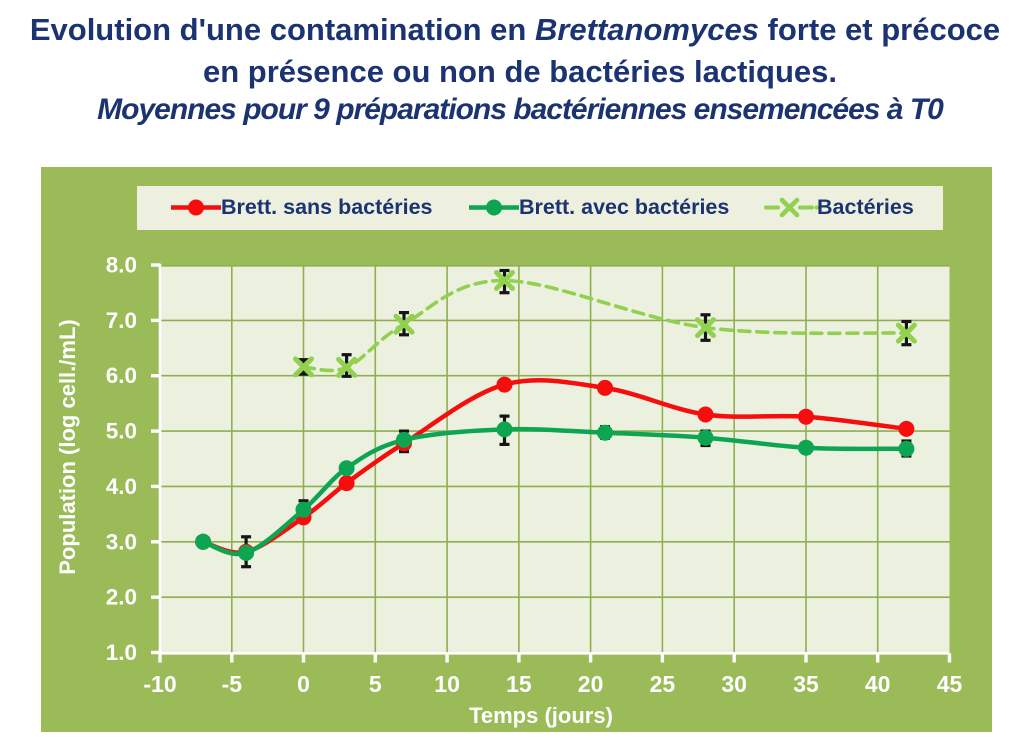 This screenshot has width=1030, height=748. What do you see at coordinates (624, 207) in the screenshot?
I see `svg-text: Brett. avec bactéries` at bounding box center [624, 207].